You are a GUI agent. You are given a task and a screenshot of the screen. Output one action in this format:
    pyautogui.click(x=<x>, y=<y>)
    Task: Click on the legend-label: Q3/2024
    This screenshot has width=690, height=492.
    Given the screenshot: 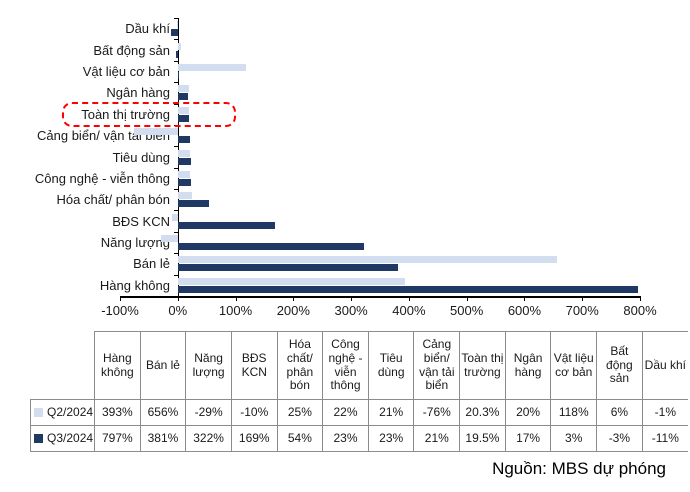 What is the action you would take?
    pyautogui.click(x=70, y=437)
    